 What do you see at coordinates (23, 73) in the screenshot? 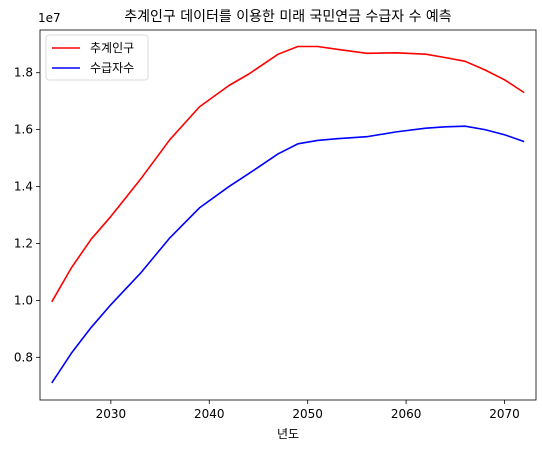
I see `y-tick-label: 1.8` at bounding box center [23, 73].